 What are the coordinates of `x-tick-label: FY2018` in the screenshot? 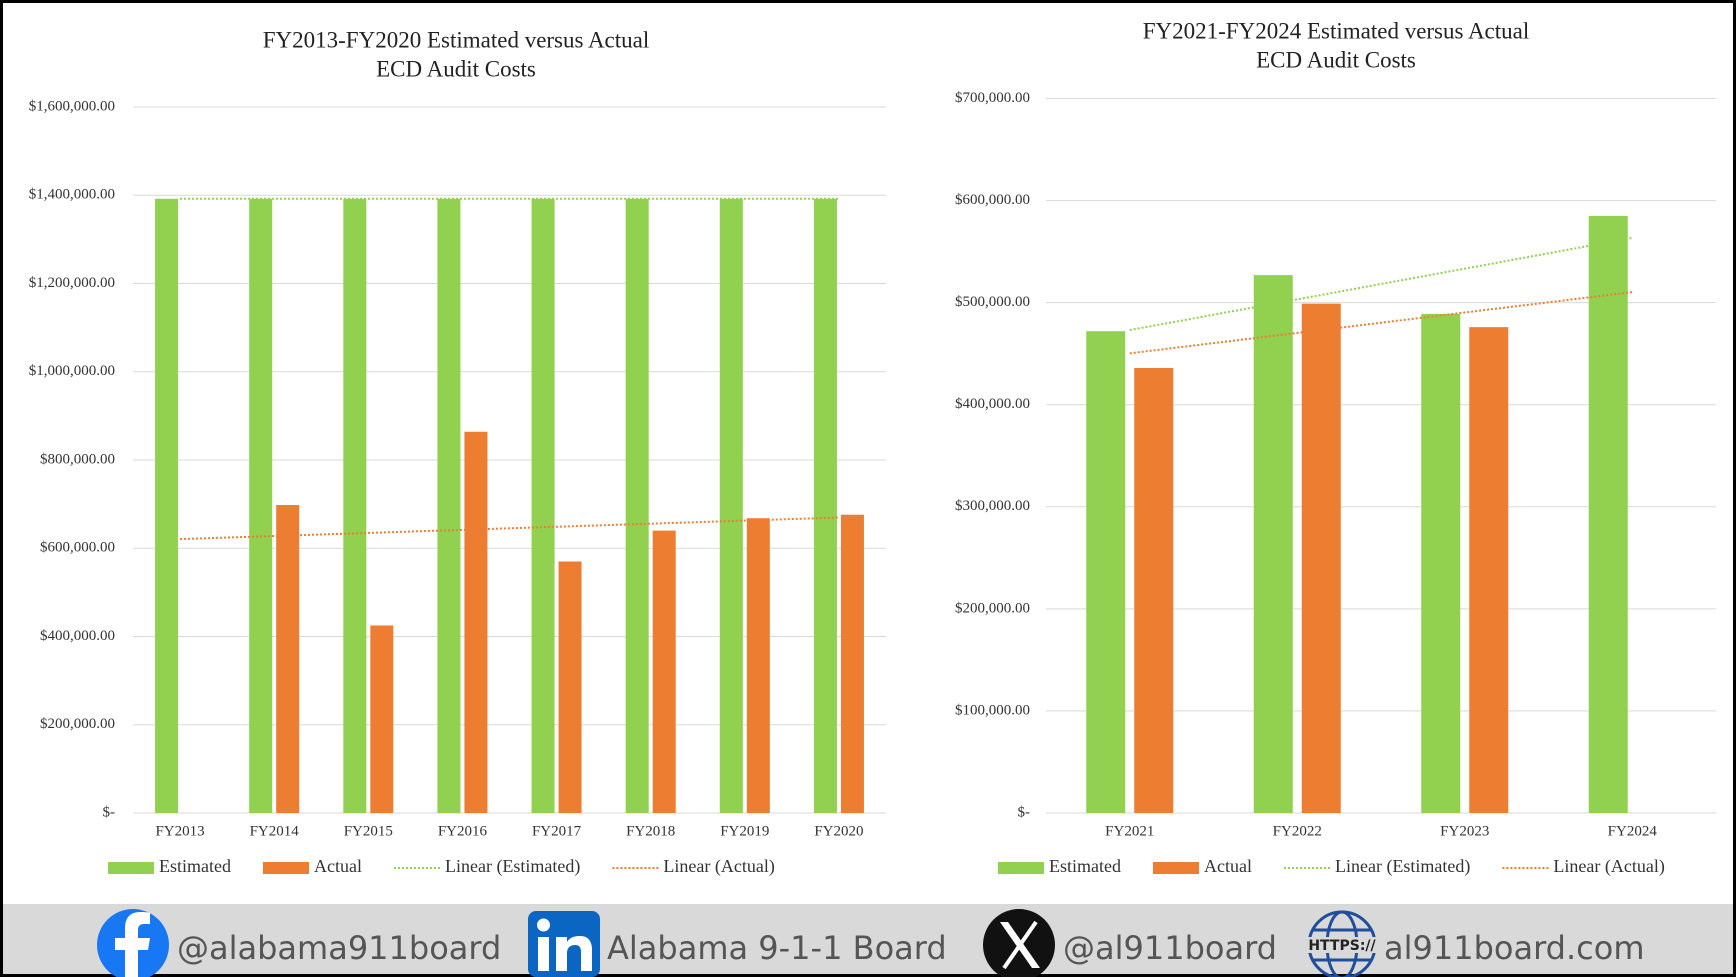 It's located at (650, 831).